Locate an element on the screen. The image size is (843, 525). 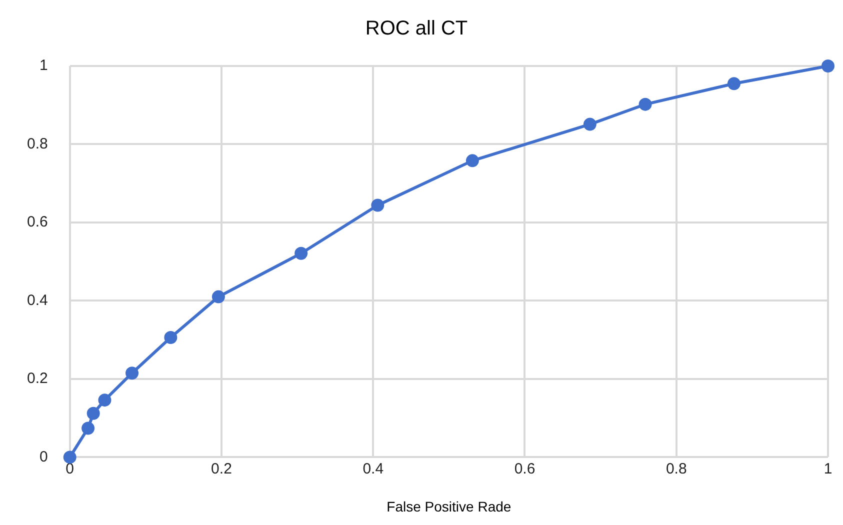
y-tick-label: 0.8 is located at coordinates (37, 143).